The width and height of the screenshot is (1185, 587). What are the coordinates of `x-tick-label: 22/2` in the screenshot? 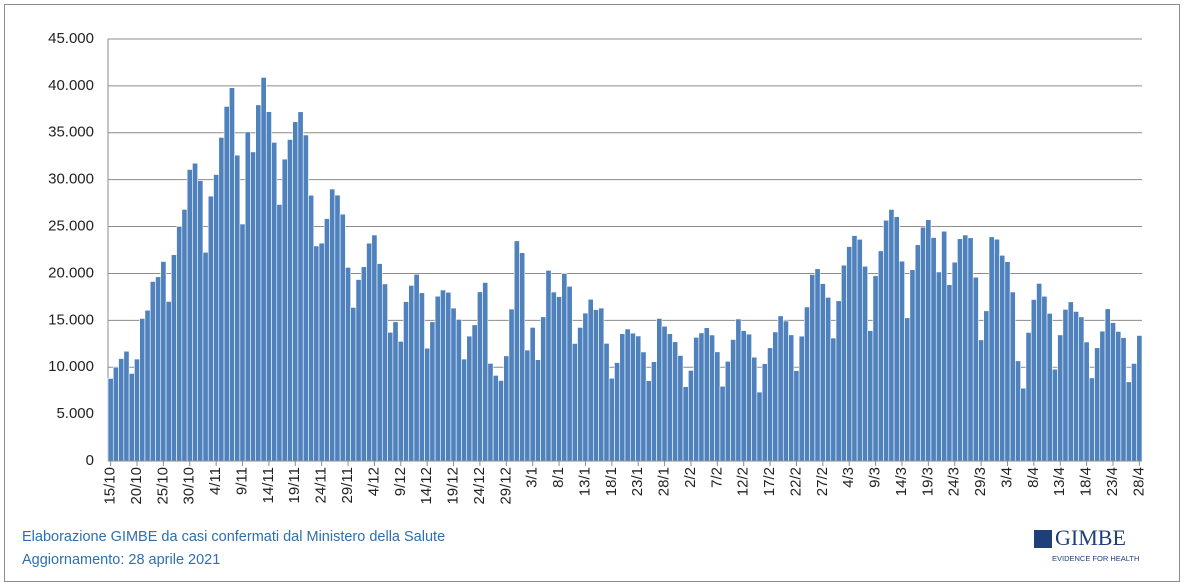 It's located at (795, 481).